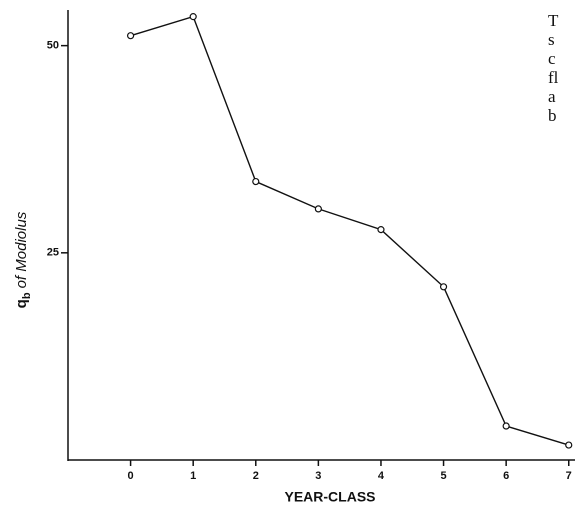  Describe the element at coordinates (318, 476) in the screenshot. I see `x-tick-label: 3` at that location.